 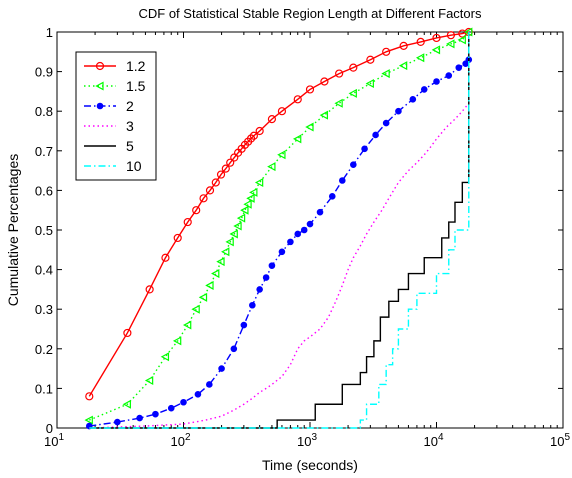 I want to click on legend-entry: 3, so click(x=109, y=126).